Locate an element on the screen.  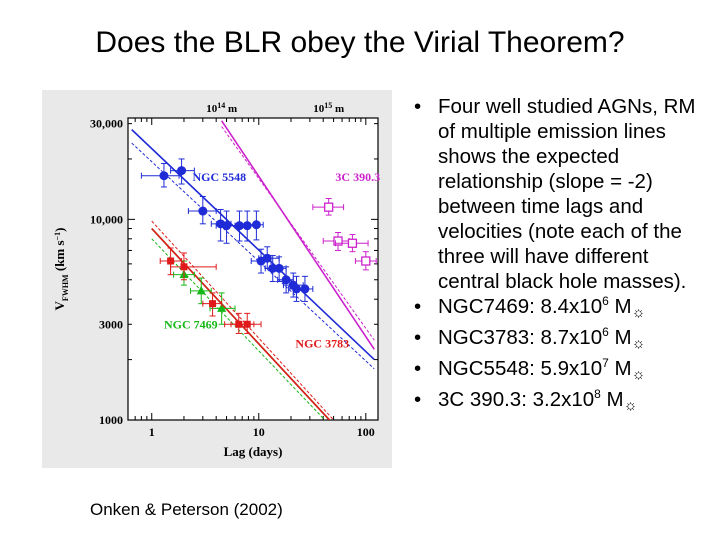
bullet-ngc5548-mass: • NGC5548: 5.9x107 M☼ is located at coordinates (560, 371).